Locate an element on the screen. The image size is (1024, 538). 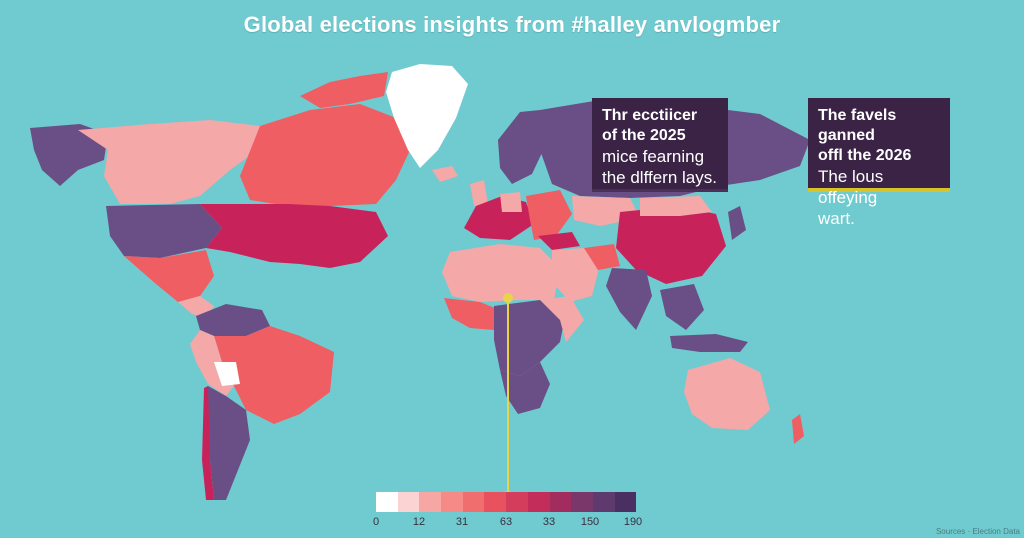
region-argentina is located at coordinates (228, 443).